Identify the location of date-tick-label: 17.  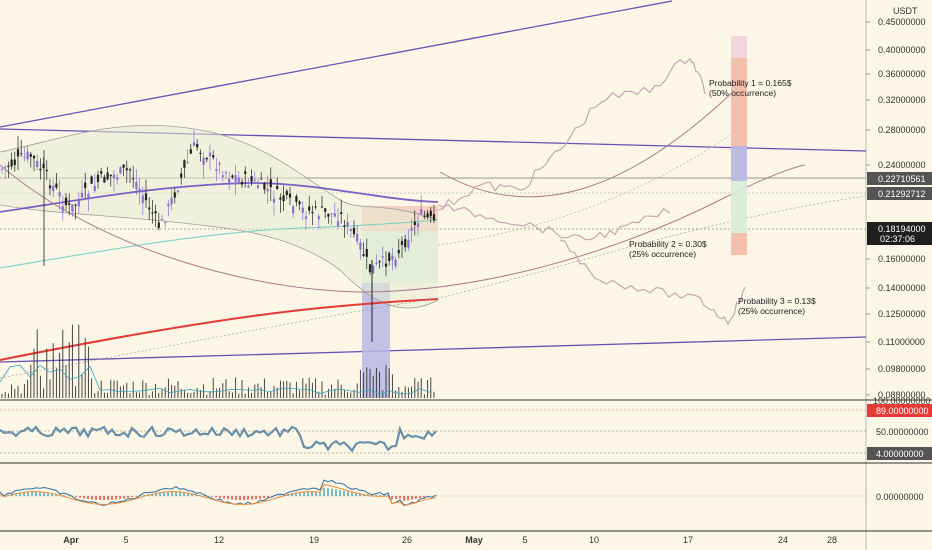
(688, 540).